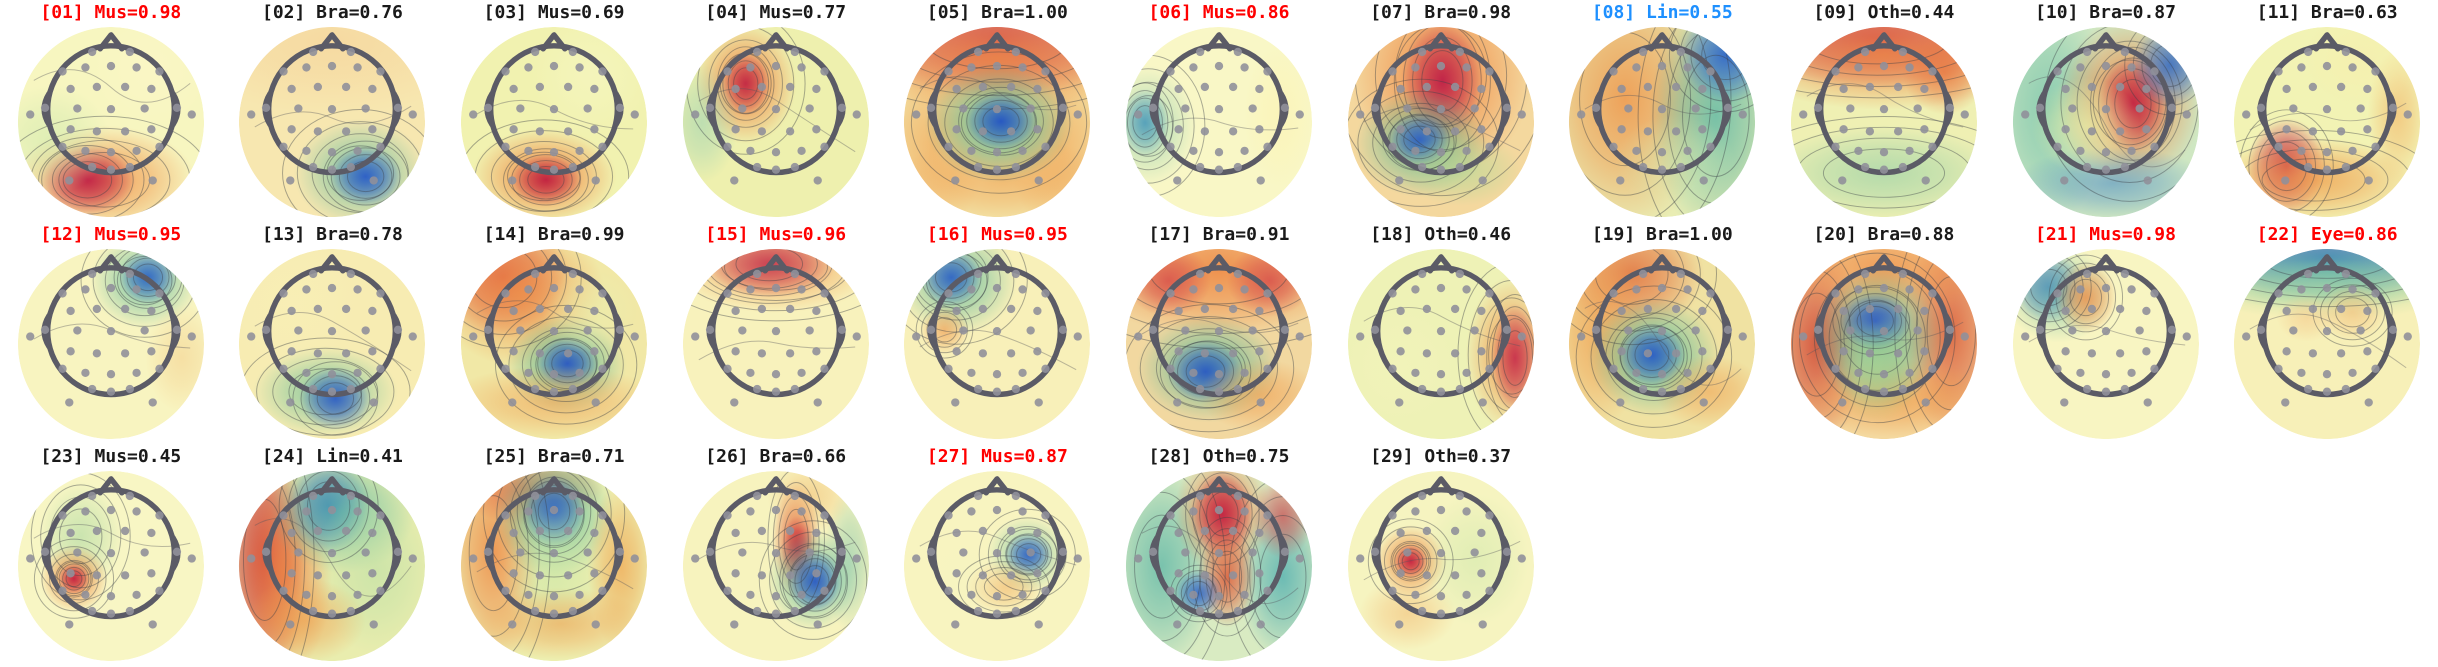 Image resolution: width=2438 pixels, height=667 pixels. Describe the element at coordinates (2327, 122) in the screenshot. I see `topo-field` at that location.